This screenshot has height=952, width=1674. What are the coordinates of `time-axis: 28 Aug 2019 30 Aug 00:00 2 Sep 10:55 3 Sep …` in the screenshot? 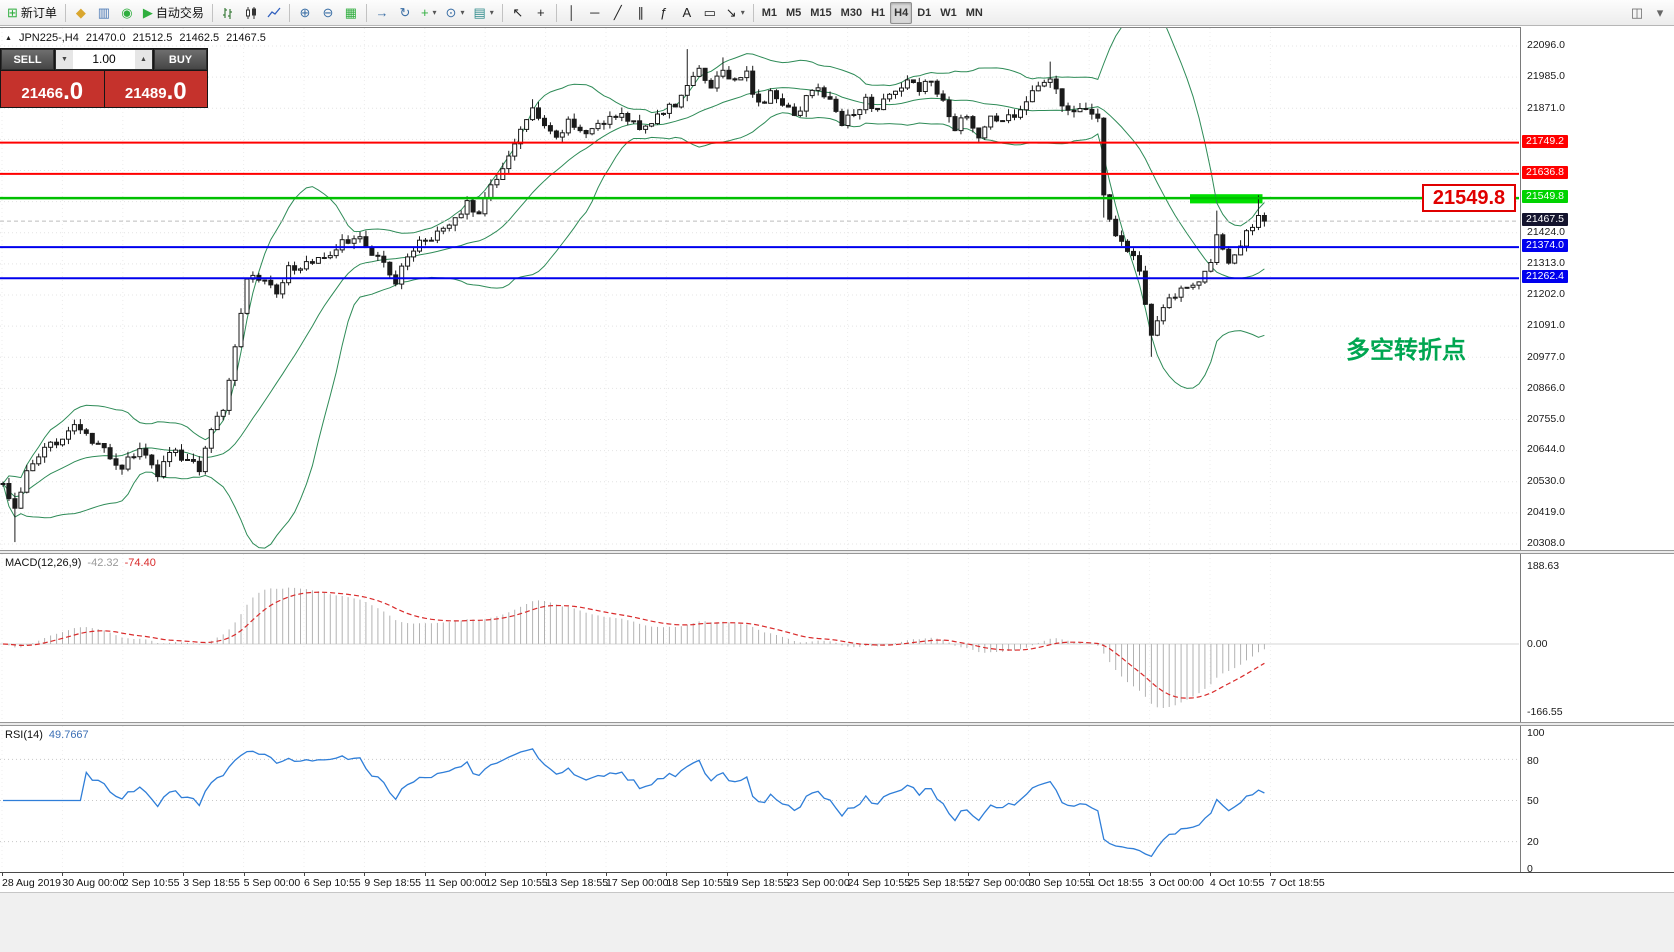 It's located at (837, 882).